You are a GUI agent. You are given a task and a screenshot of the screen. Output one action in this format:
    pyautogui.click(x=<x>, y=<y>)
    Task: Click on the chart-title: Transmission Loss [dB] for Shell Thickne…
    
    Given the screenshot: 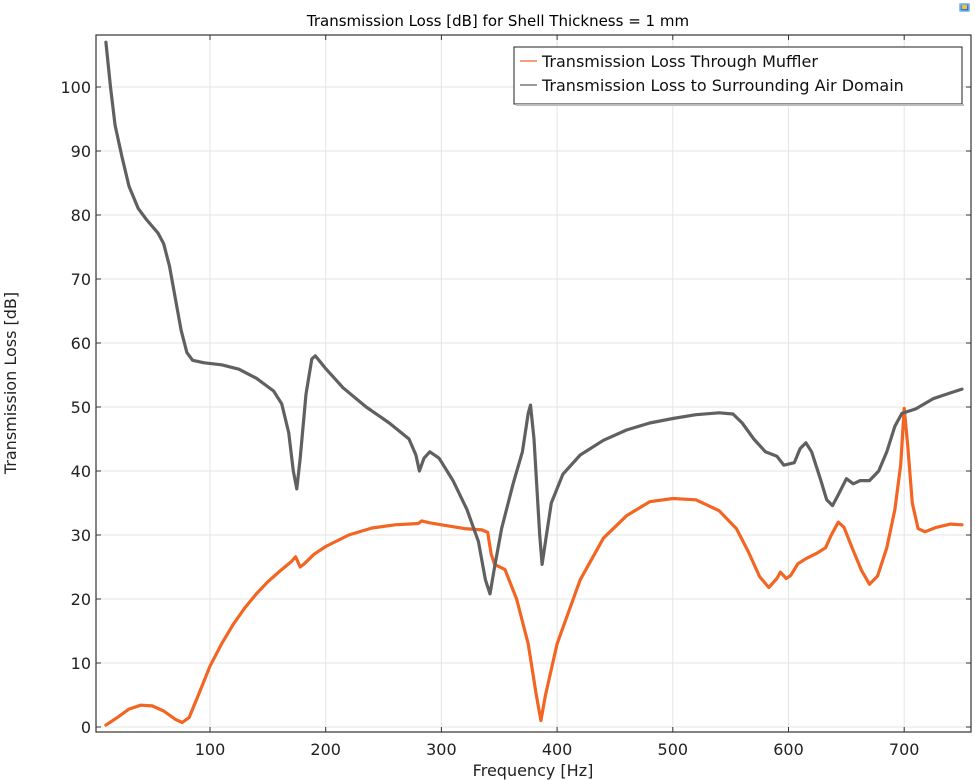 What is the action you would take?
    pyautogui.click(x=497, y=21)
    